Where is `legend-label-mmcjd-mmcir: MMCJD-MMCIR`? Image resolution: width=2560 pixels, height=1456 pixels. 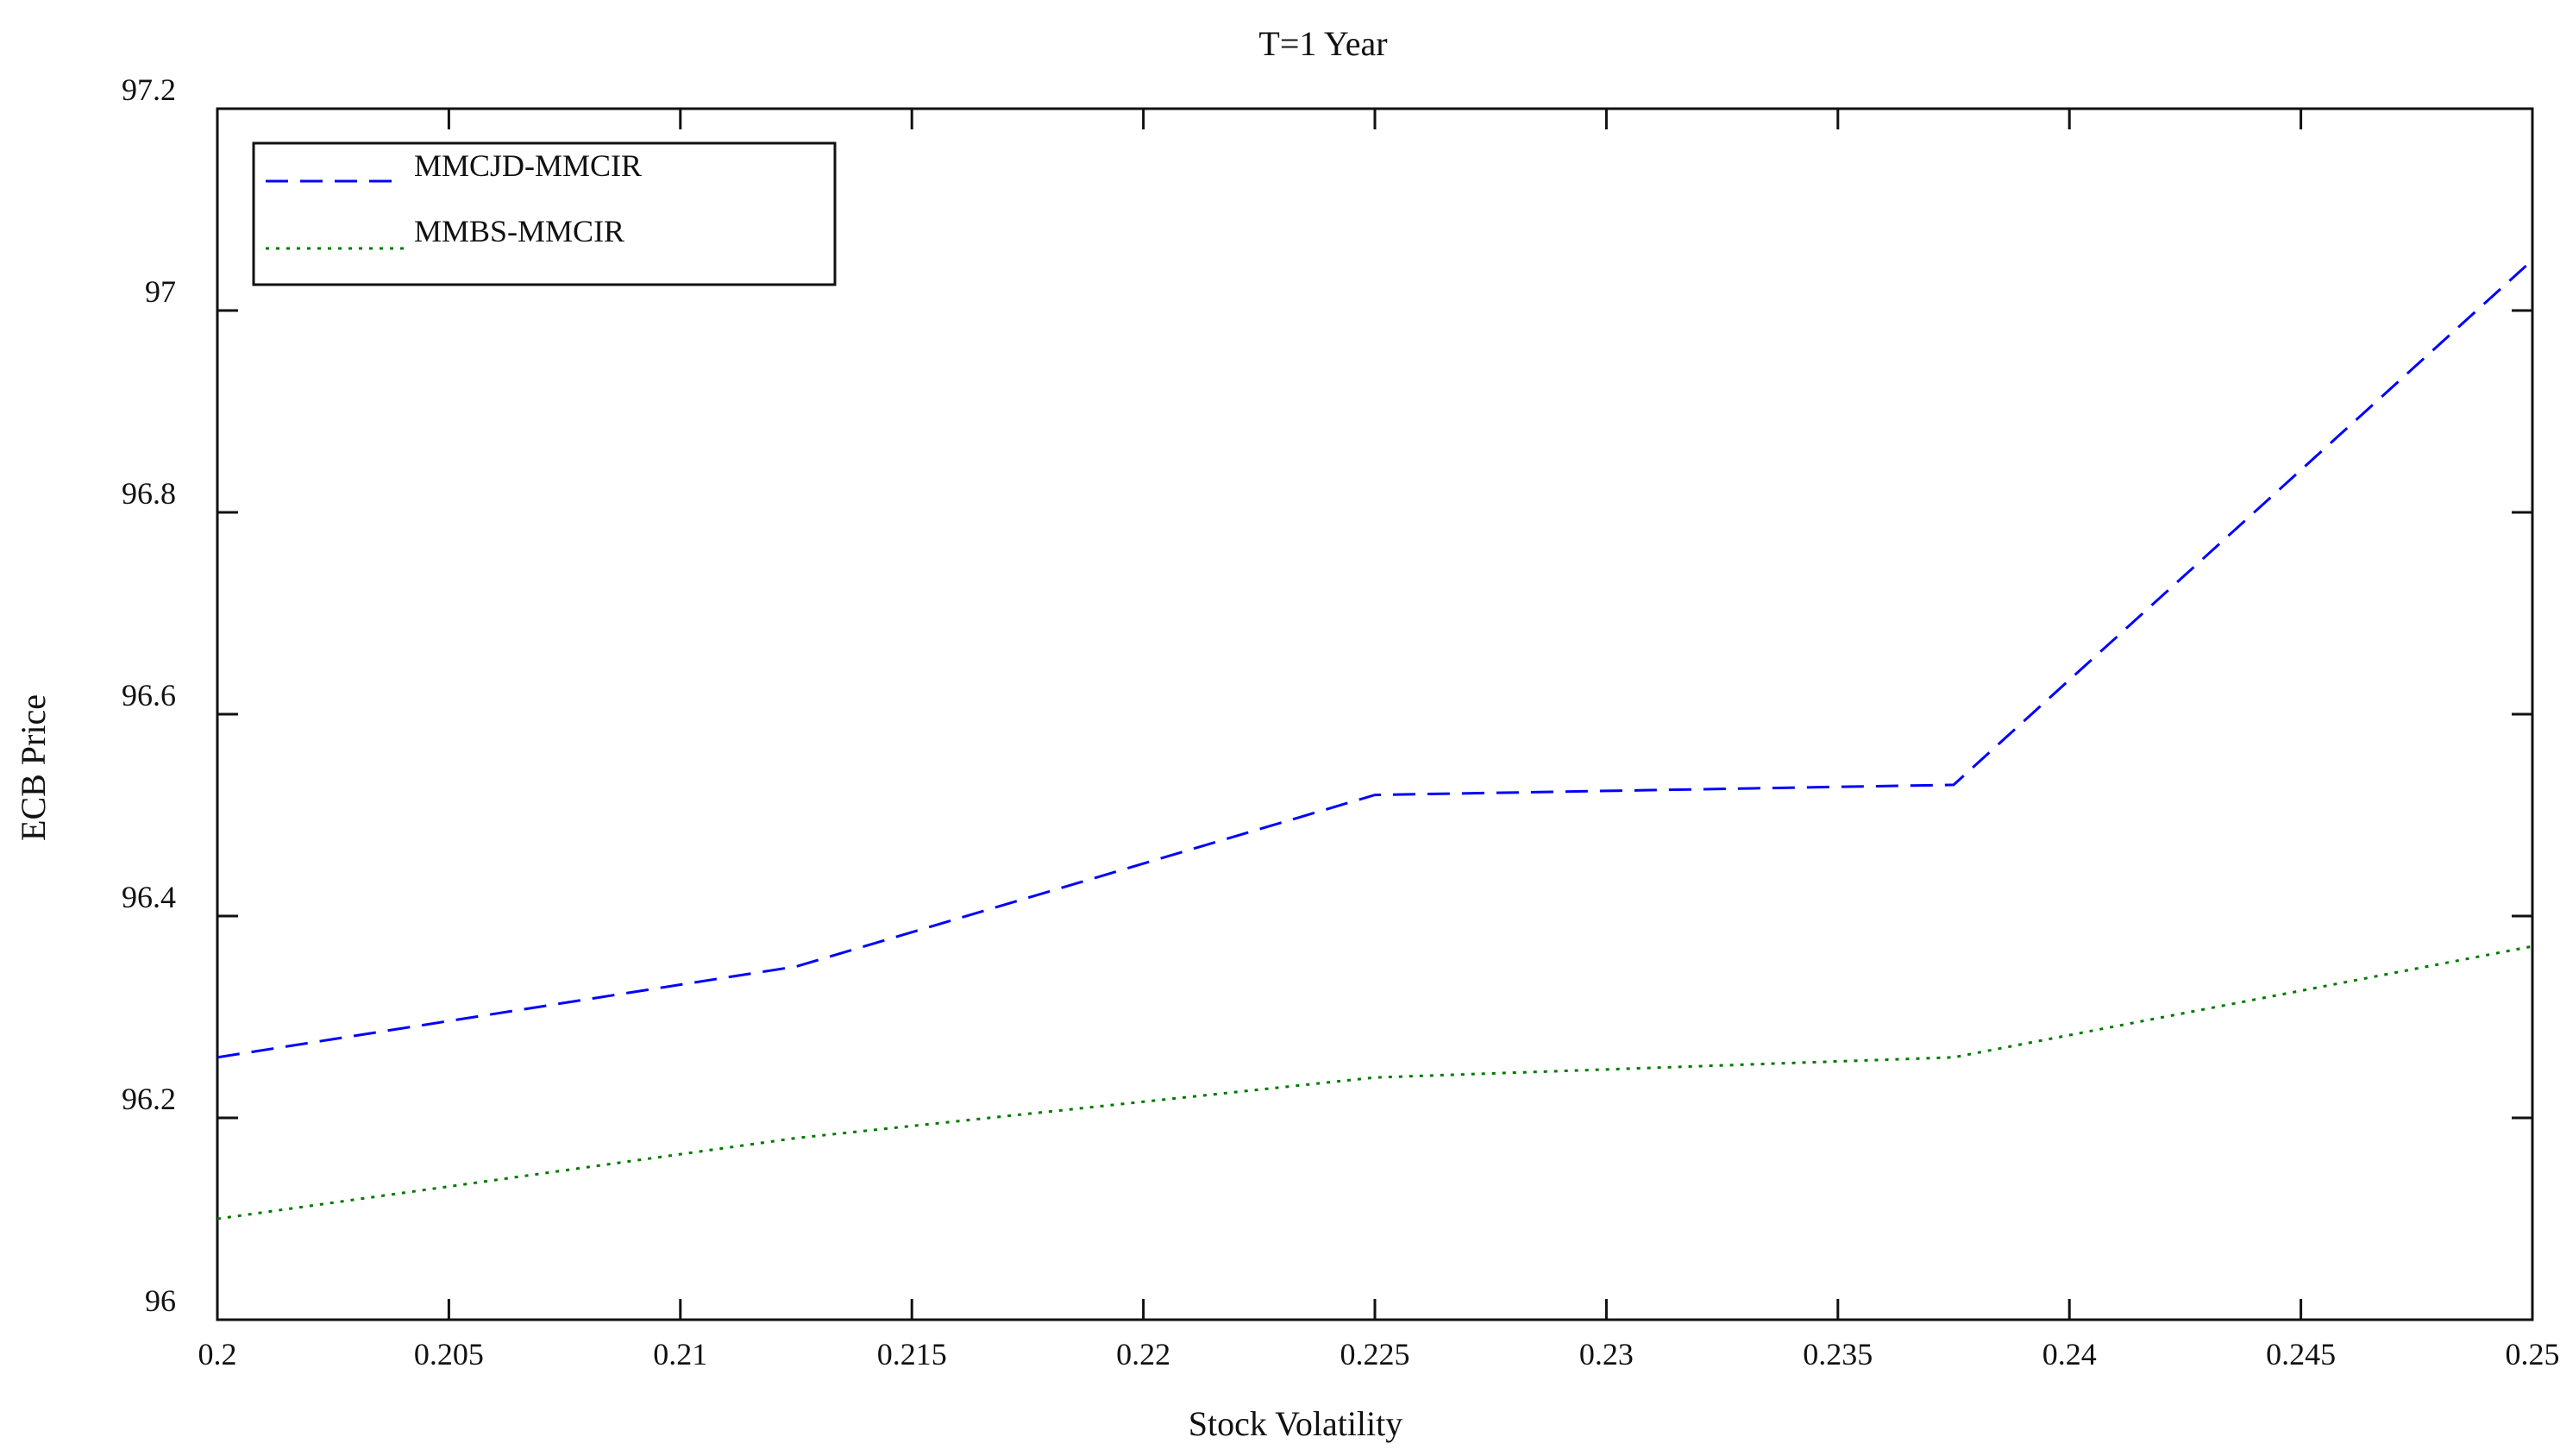
legend-label-mmcjd-mmcir: MMCJD-MMCIR is located at coordinates (528, 165).